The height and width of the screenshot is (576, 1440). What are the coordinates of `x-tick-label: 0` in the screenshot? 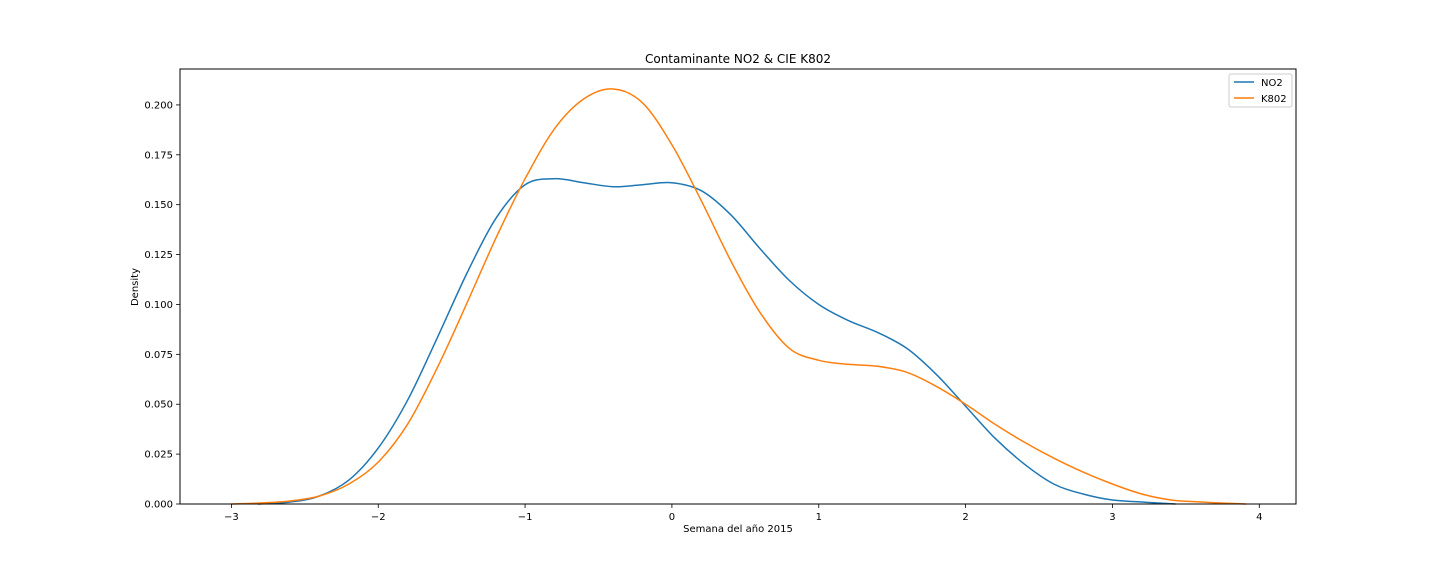 It's located at (672, 517).